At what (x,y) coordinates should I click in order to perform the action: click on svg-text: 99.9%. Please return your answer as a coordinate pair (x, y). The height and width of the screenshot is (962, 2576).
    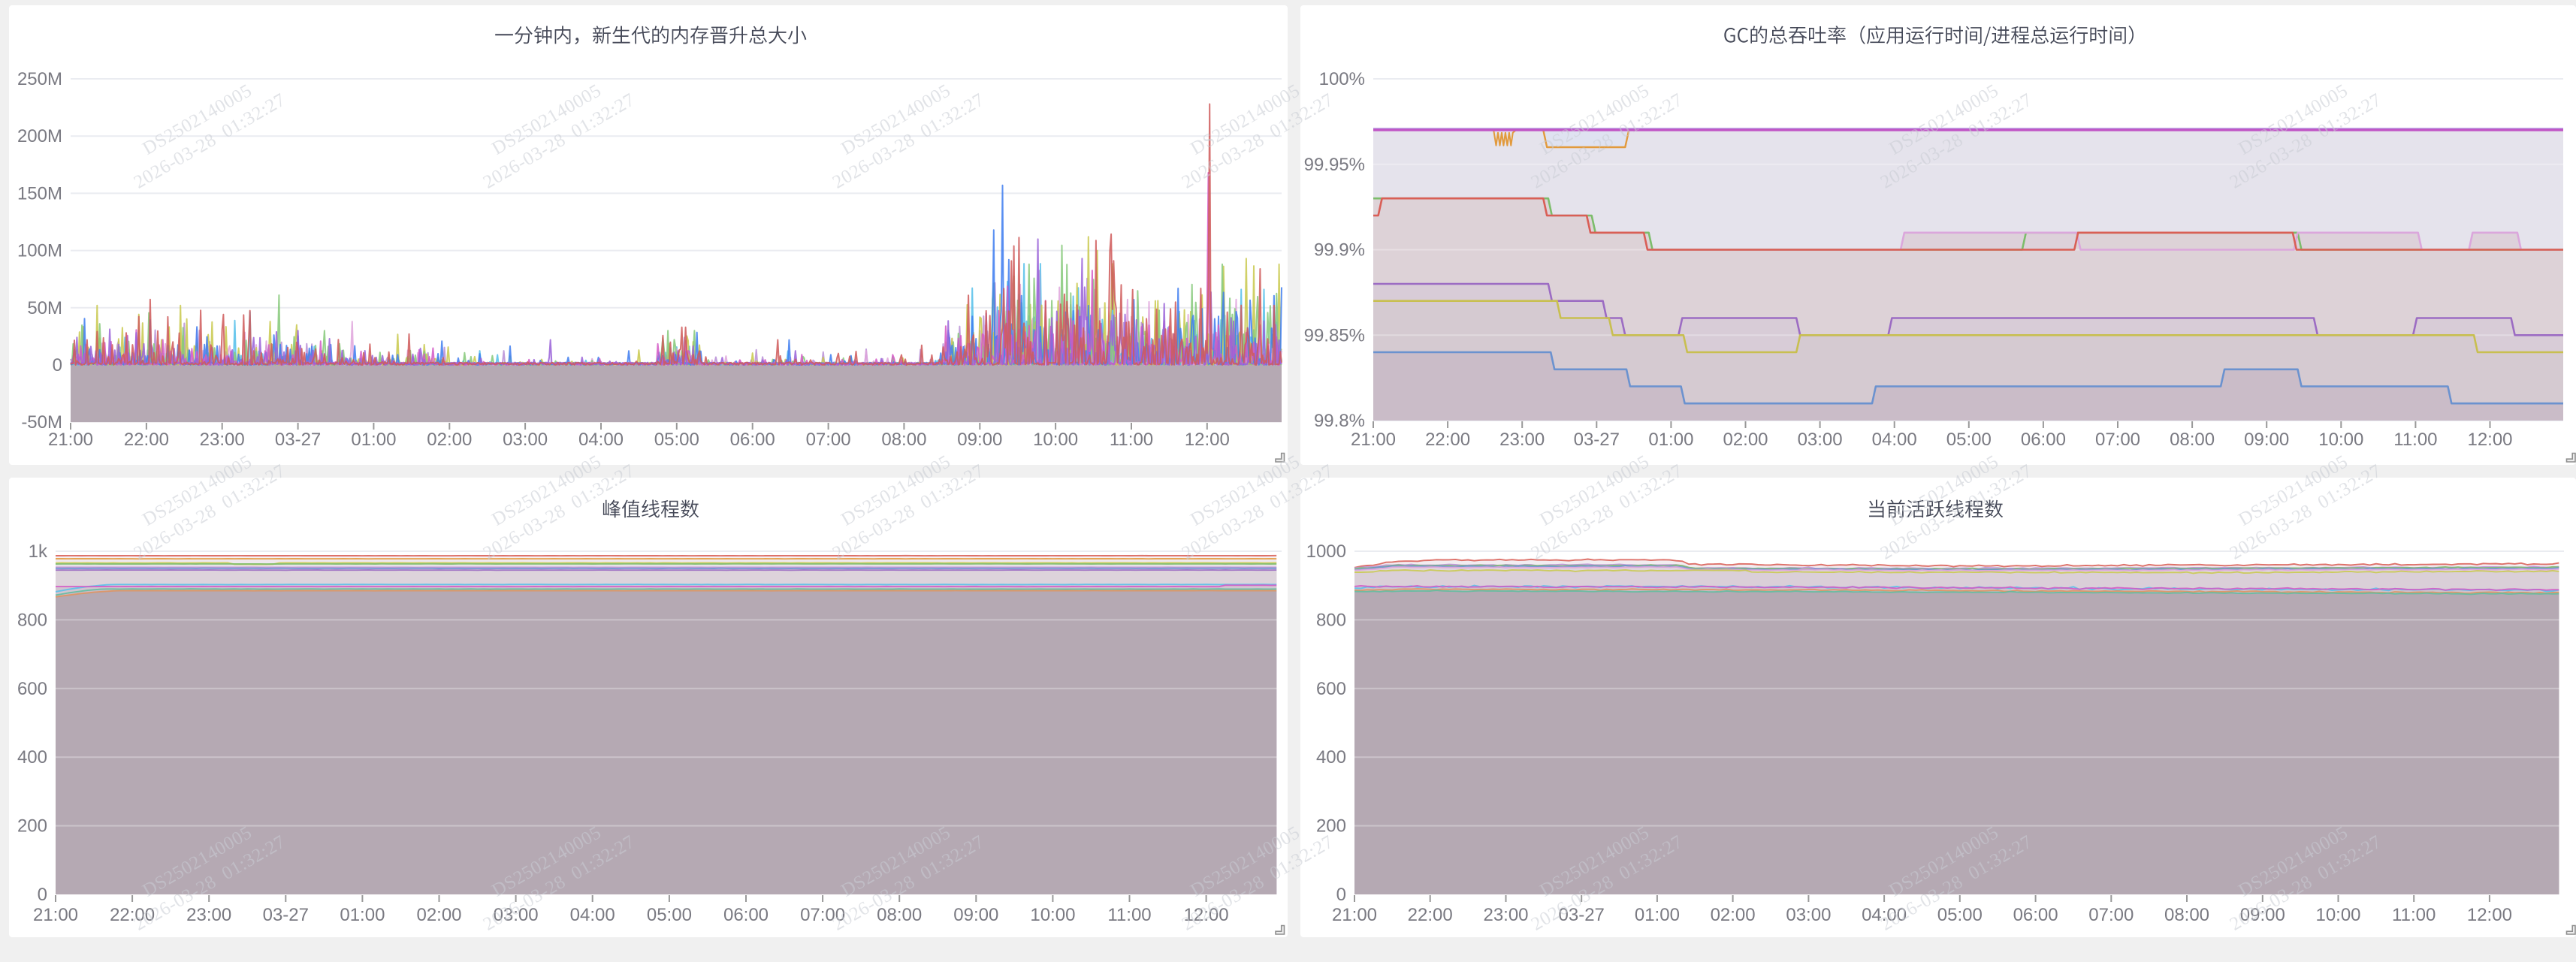
    Looking at the image, I should click on (1339, 250).